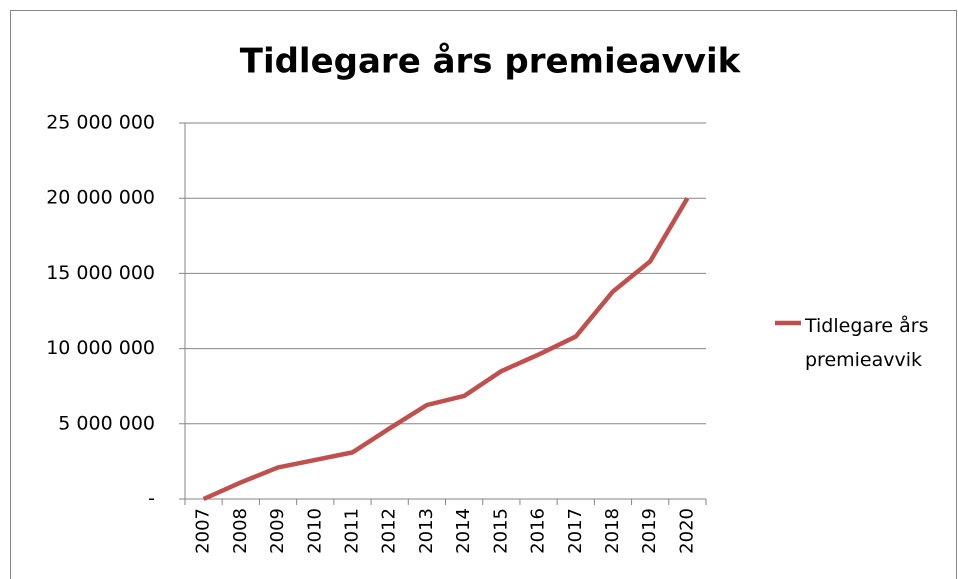  I want to click on y-tick-label: 20 000 000, so click(100, 198).